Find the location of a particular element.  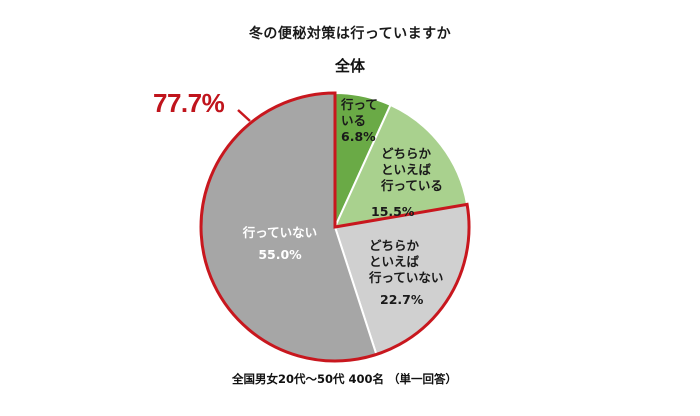

slice-value: 55.0% is located at coordinates (280, 254).